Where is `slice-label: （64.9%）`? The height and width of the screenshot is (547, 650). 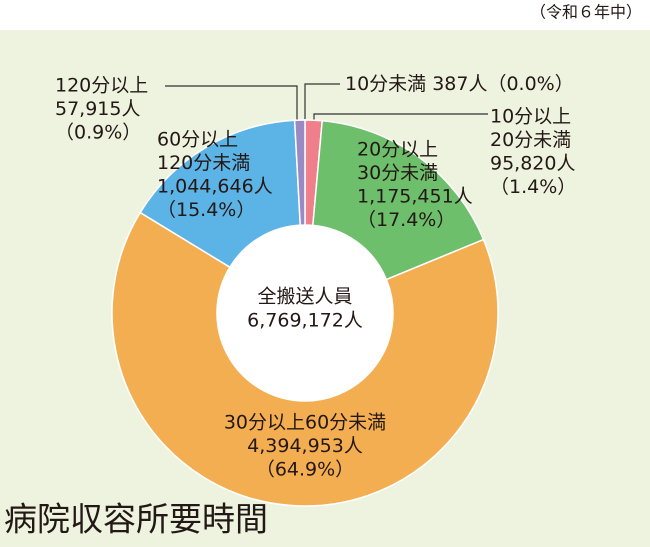 slice-label: （64.9%） is located at coordinates (305, 470).